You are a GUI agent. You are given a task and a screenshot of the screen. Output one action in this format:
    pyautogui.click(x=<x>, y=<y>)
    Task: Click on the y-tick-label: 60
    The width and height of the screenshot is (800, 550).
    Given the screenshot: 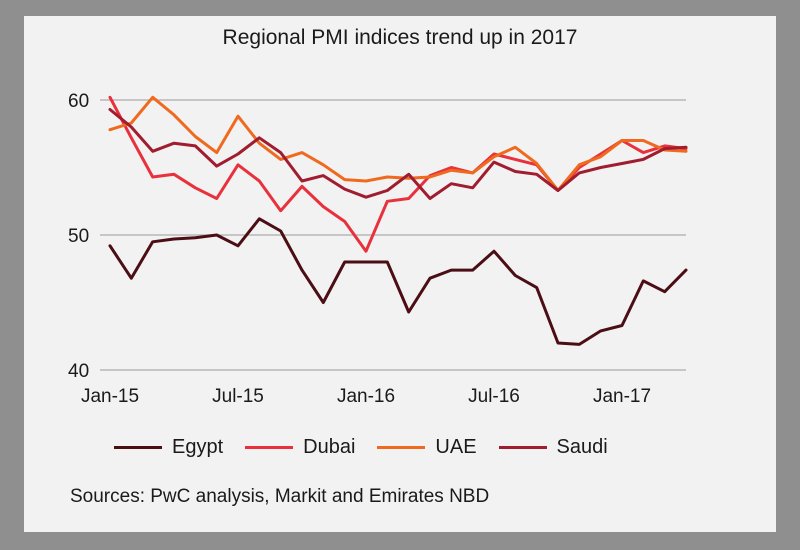 What is the action you would take?
    pyautogui.click(x=78, y=101)
    